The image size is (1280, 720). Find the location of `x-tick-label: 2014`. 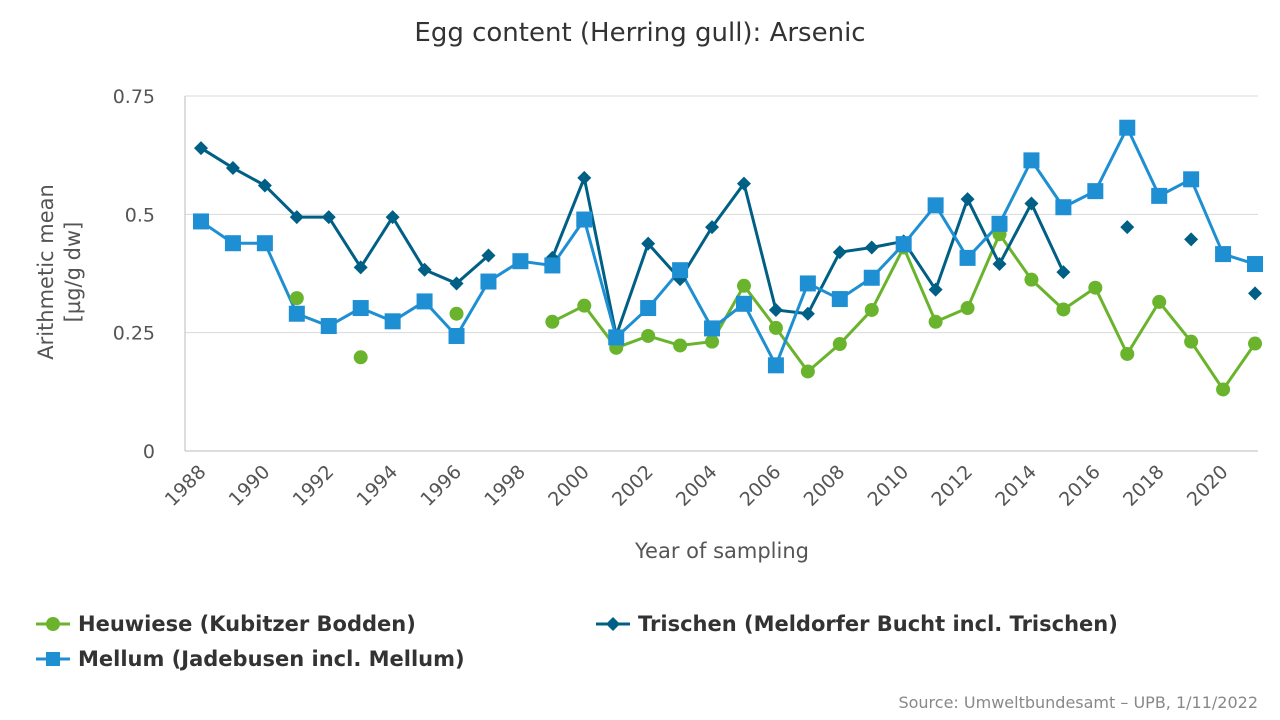

x-tick-label: 2014 is located at coordinates (1016, 486).